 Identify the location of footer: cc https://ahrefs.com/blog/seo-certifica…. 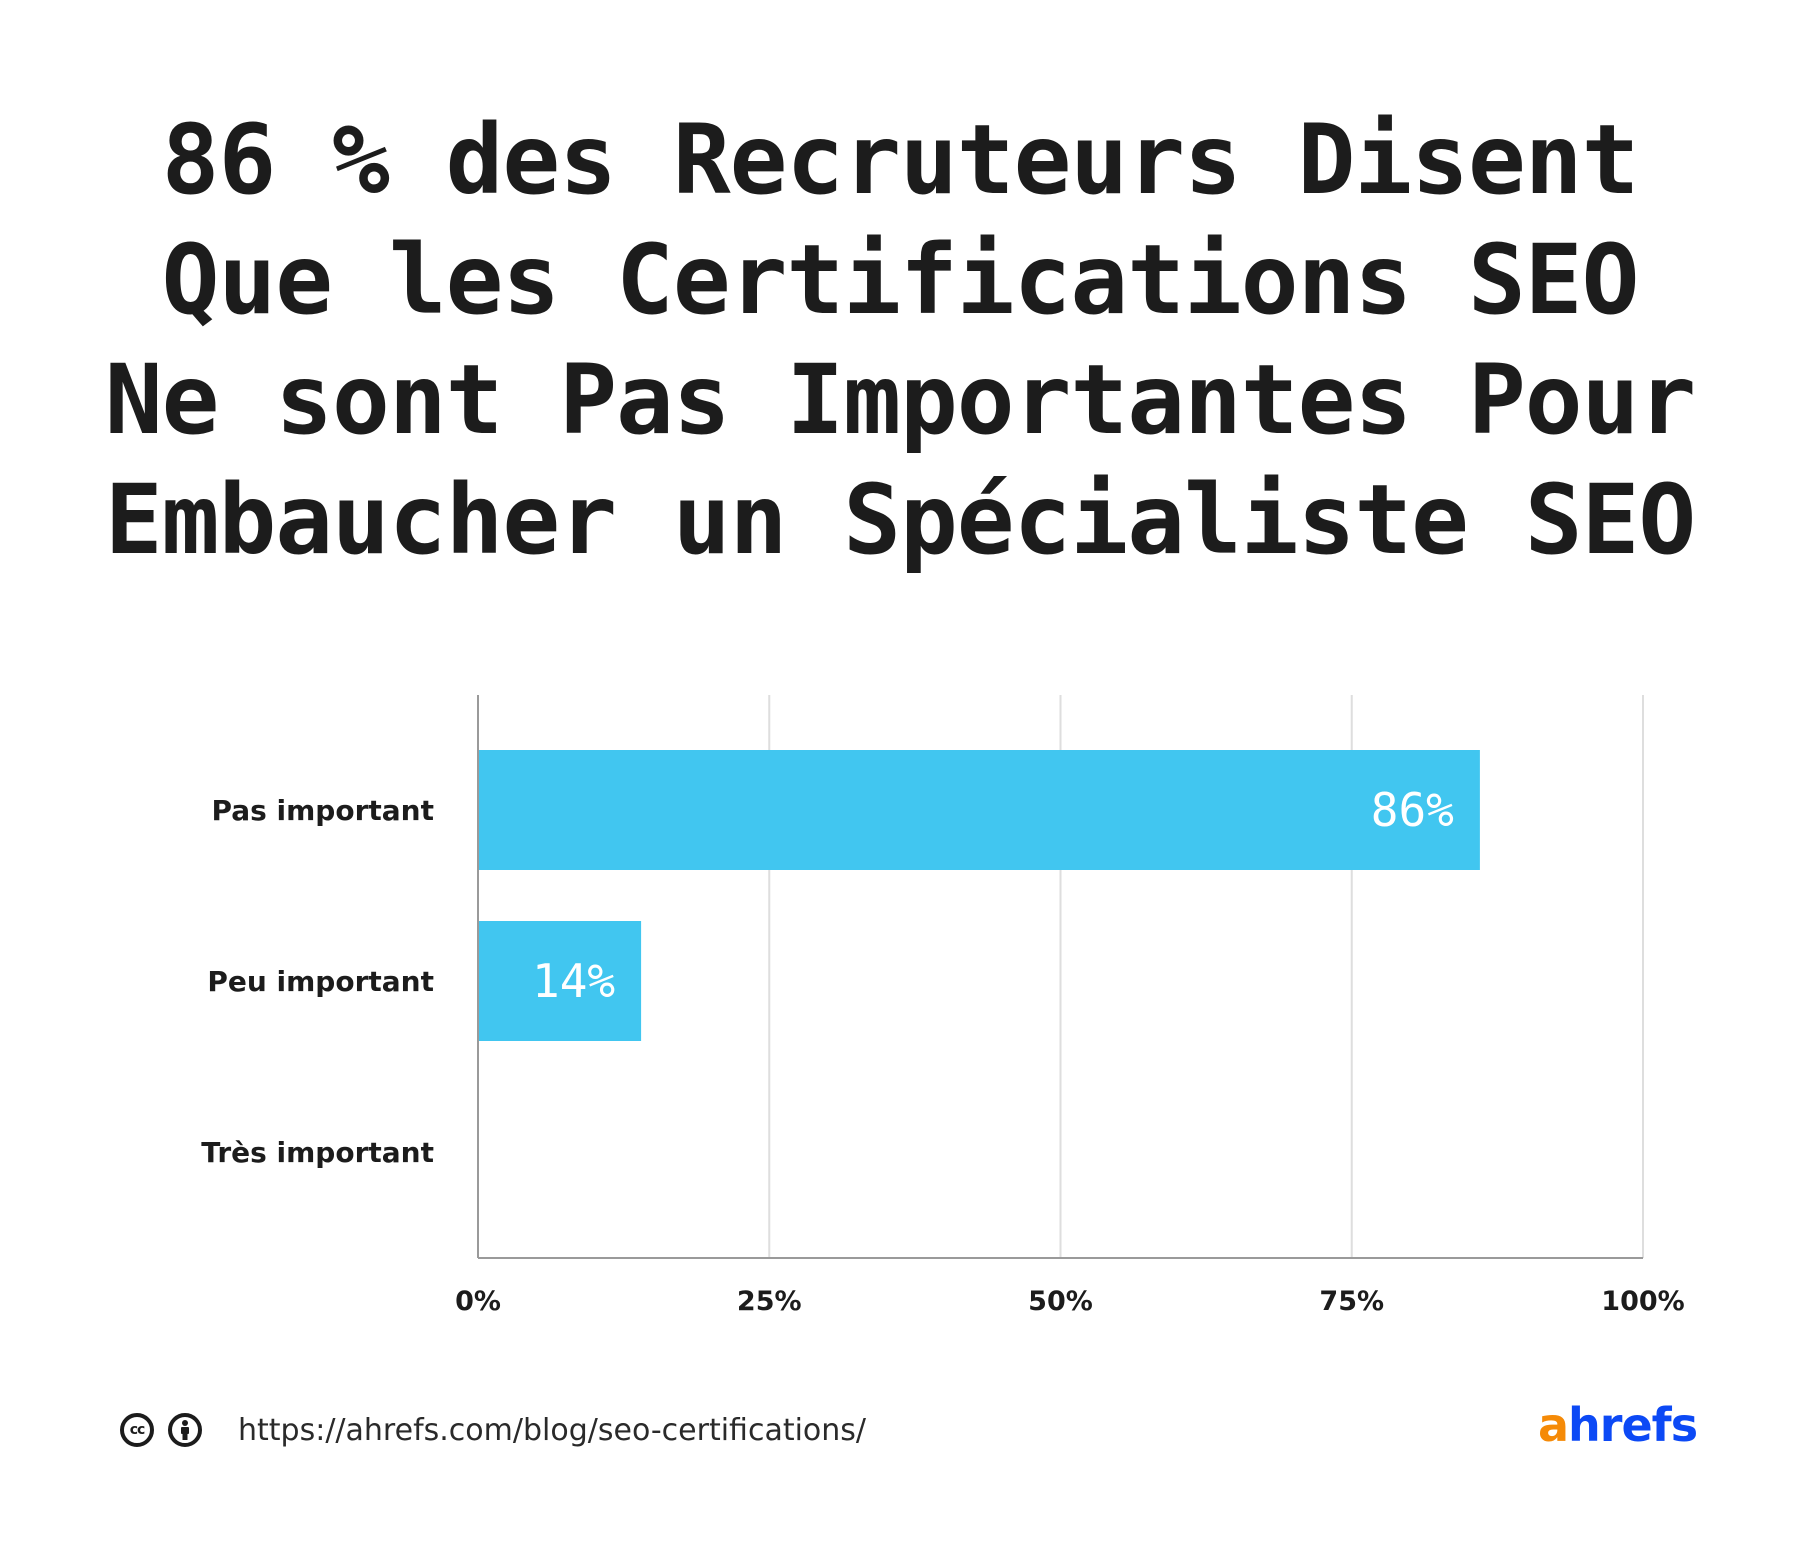
(493, 1430).